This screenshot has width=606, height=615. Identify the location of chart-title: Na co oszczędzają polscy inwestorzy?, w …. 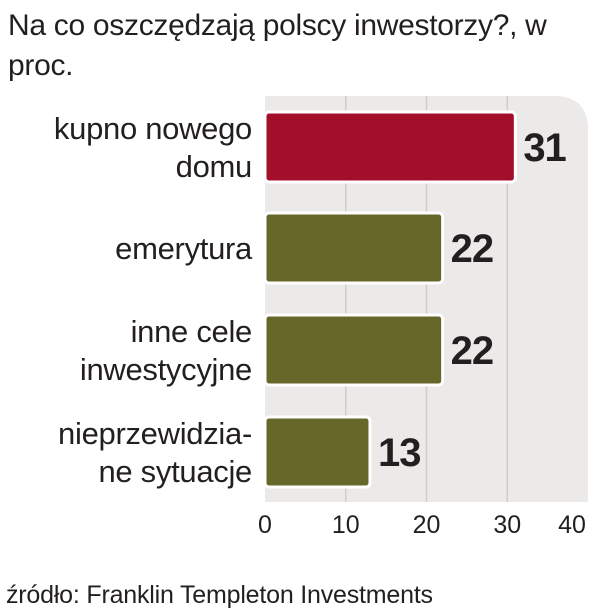
(277, 45).